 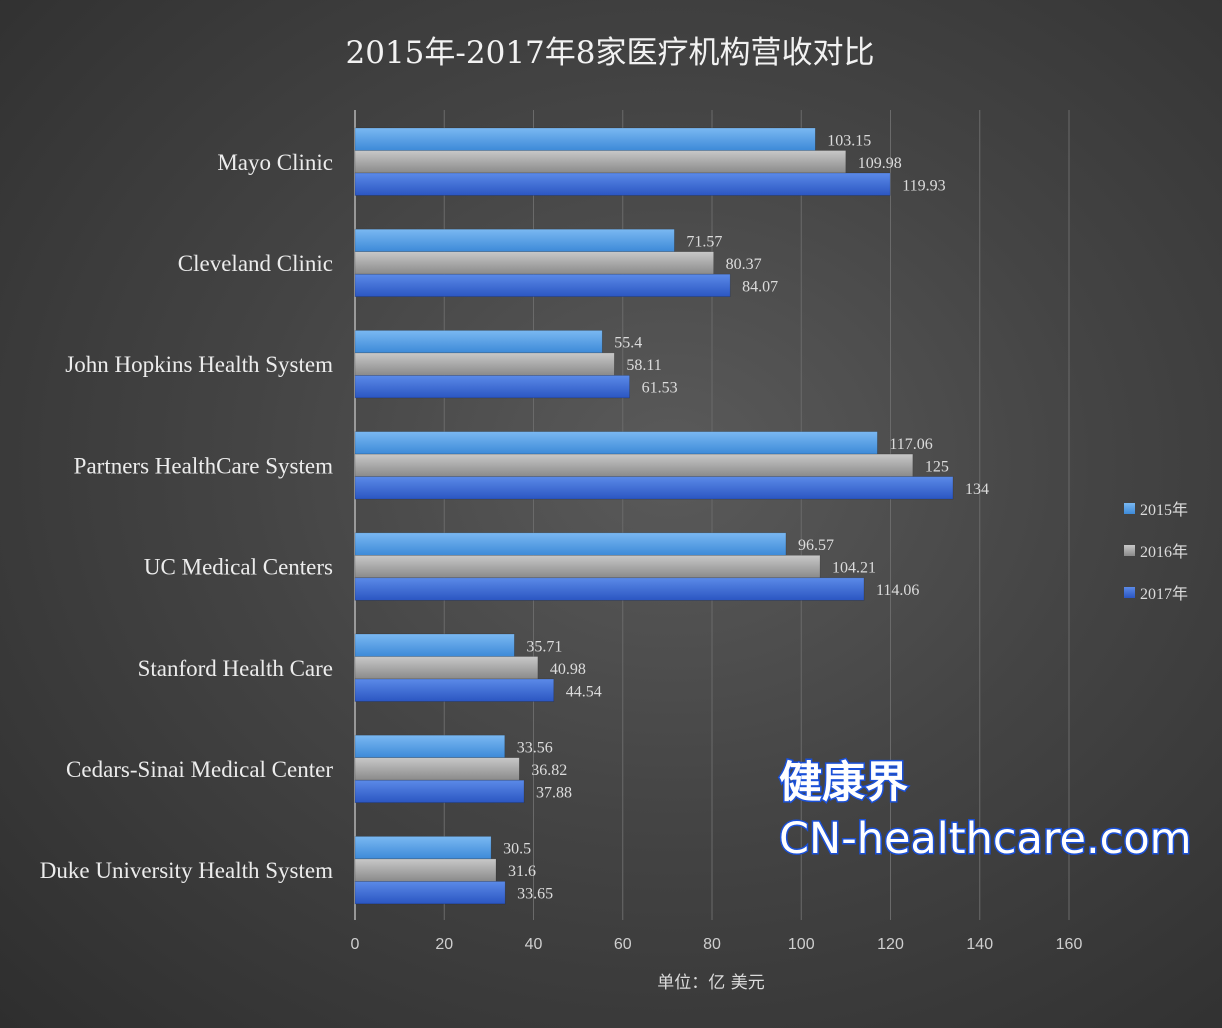 I want to click on data-label: 84.07, so click(x=760, y=286).